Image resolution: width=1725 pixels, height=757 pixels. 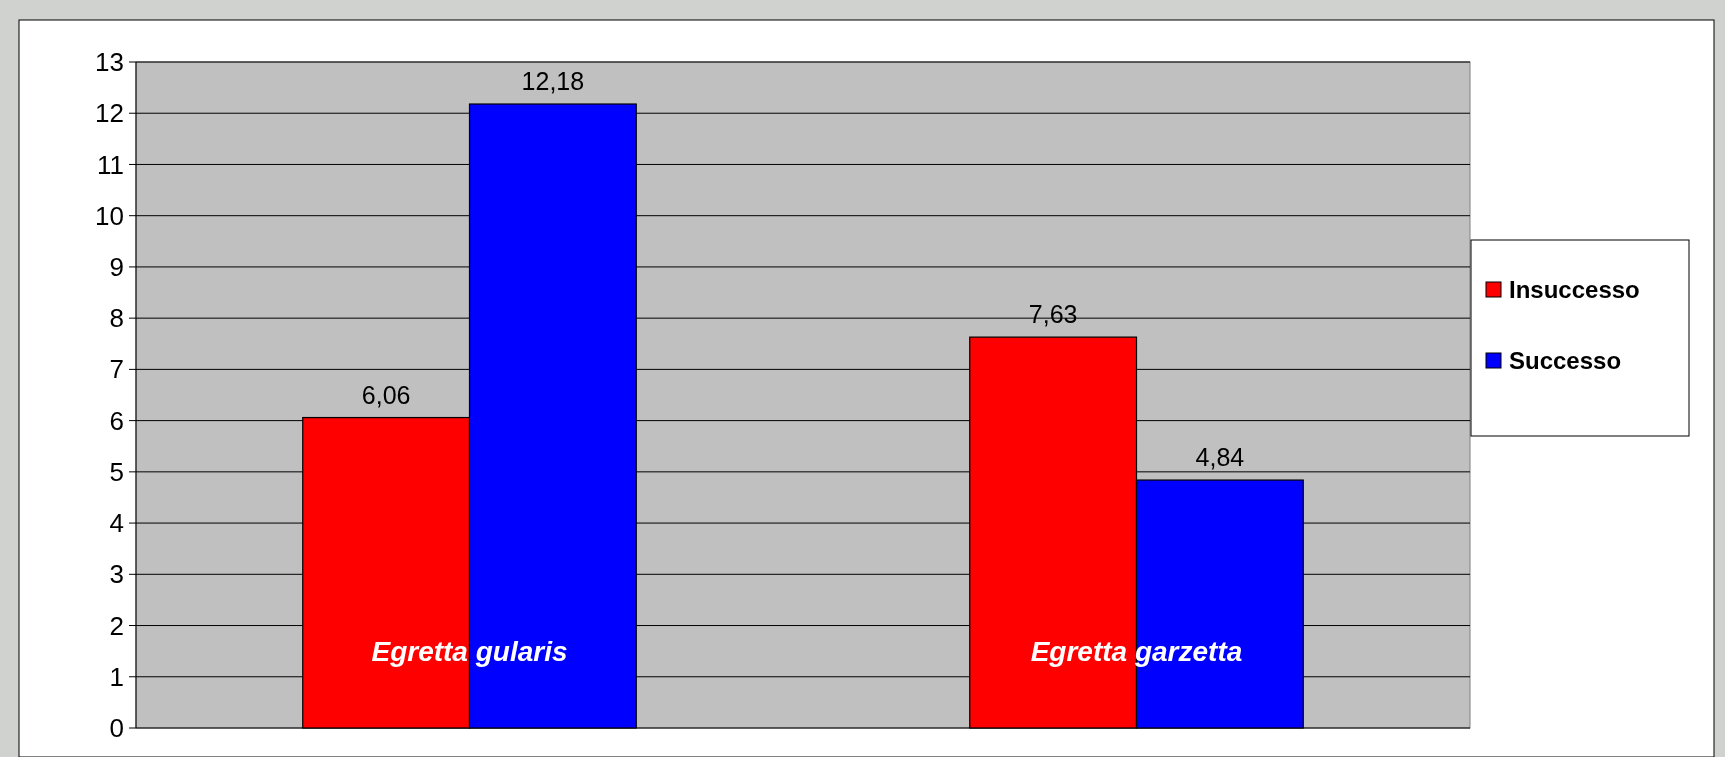 What do you see at coordinates (109, 62) in the screenshot?
I see `y-tick-label: 13` at bounding box center [109, 62].